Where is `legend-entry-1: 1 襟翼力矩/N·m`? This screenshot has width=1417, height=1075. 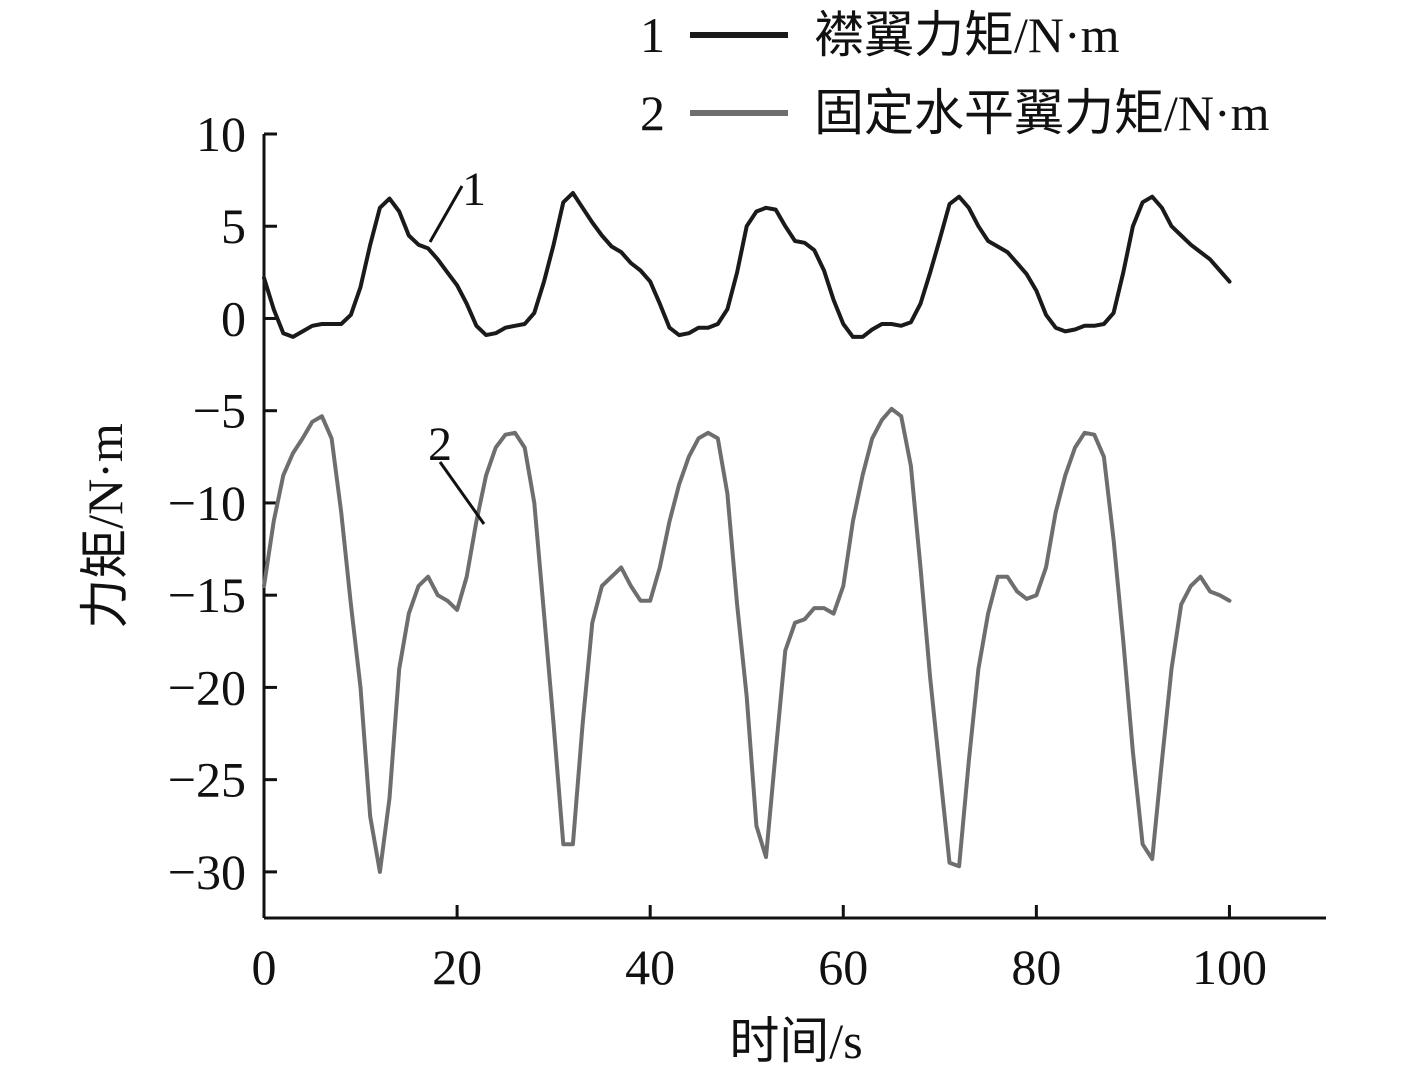
legend-entry-1: 1 襟翼力矩/N·m is located at coordinates (880, 35).